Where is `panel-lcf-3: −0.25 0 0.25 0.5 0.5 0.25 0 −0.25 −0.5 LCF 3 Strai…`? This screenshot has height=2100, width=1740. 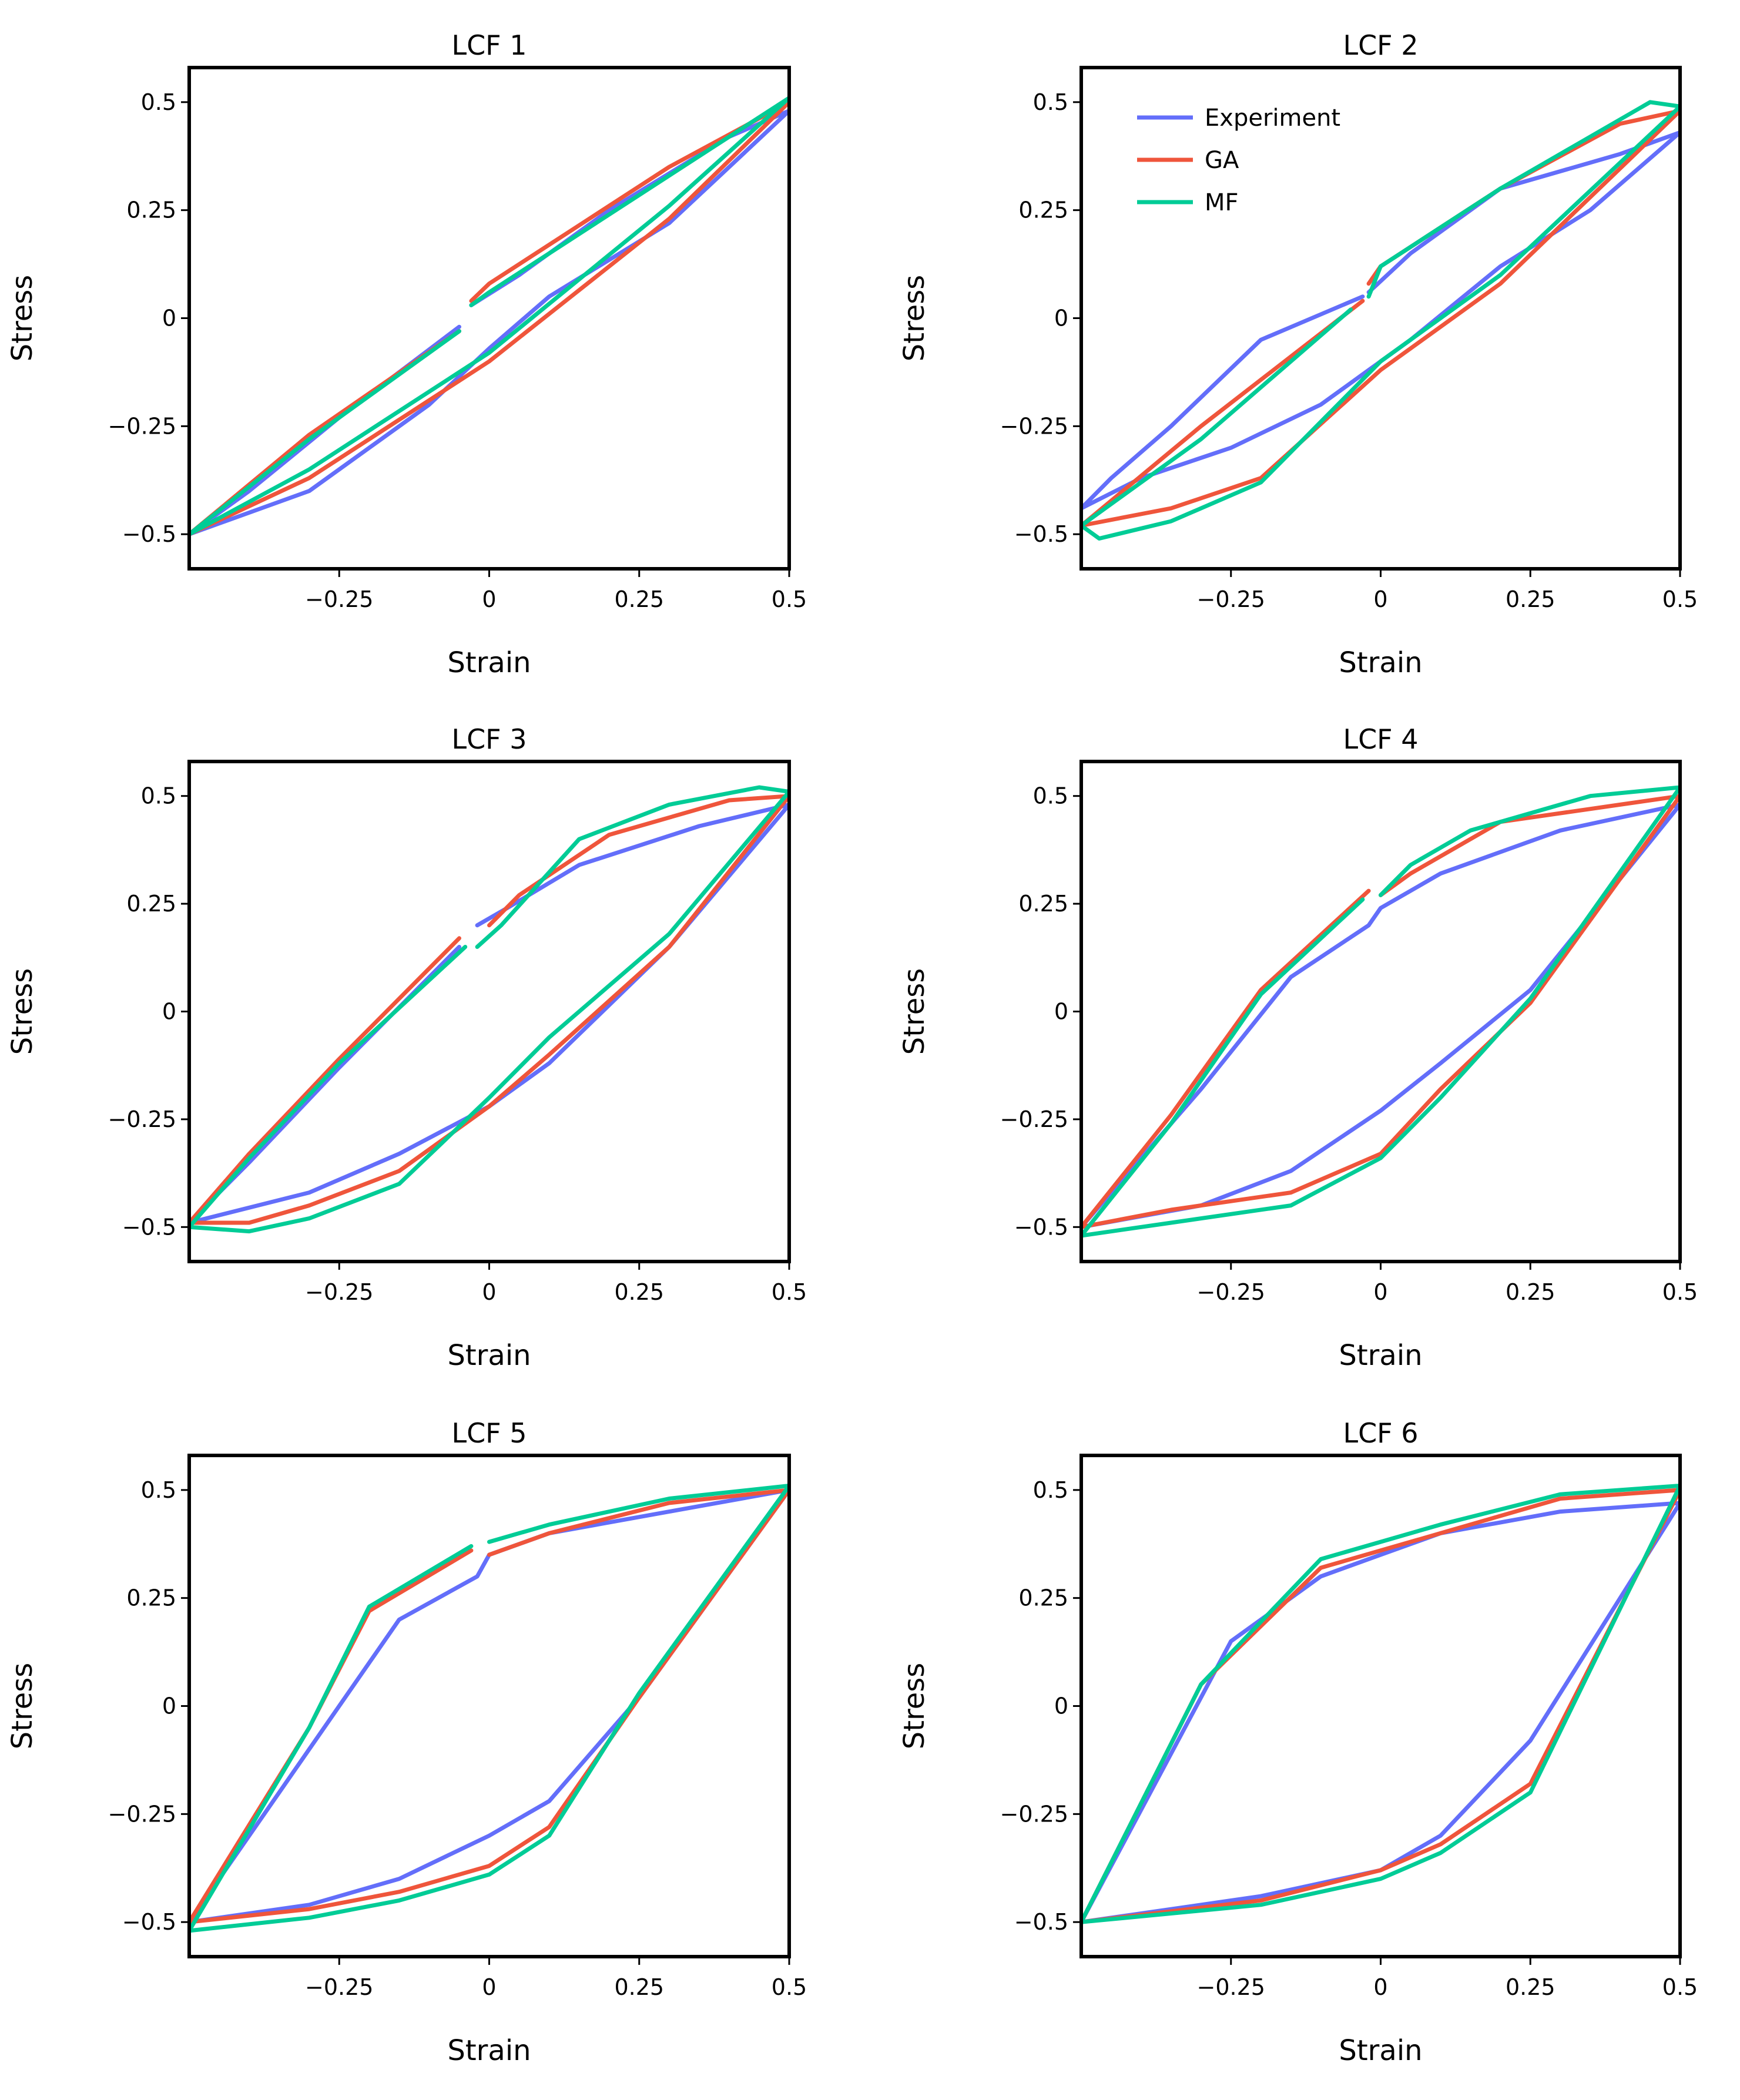 panel-lcf-3: −0.25 0 0.25 0.5 0.5 0.25 0 −0.25 −0.5 LCF 3 Strai… is located at coordinates (406, 1047).